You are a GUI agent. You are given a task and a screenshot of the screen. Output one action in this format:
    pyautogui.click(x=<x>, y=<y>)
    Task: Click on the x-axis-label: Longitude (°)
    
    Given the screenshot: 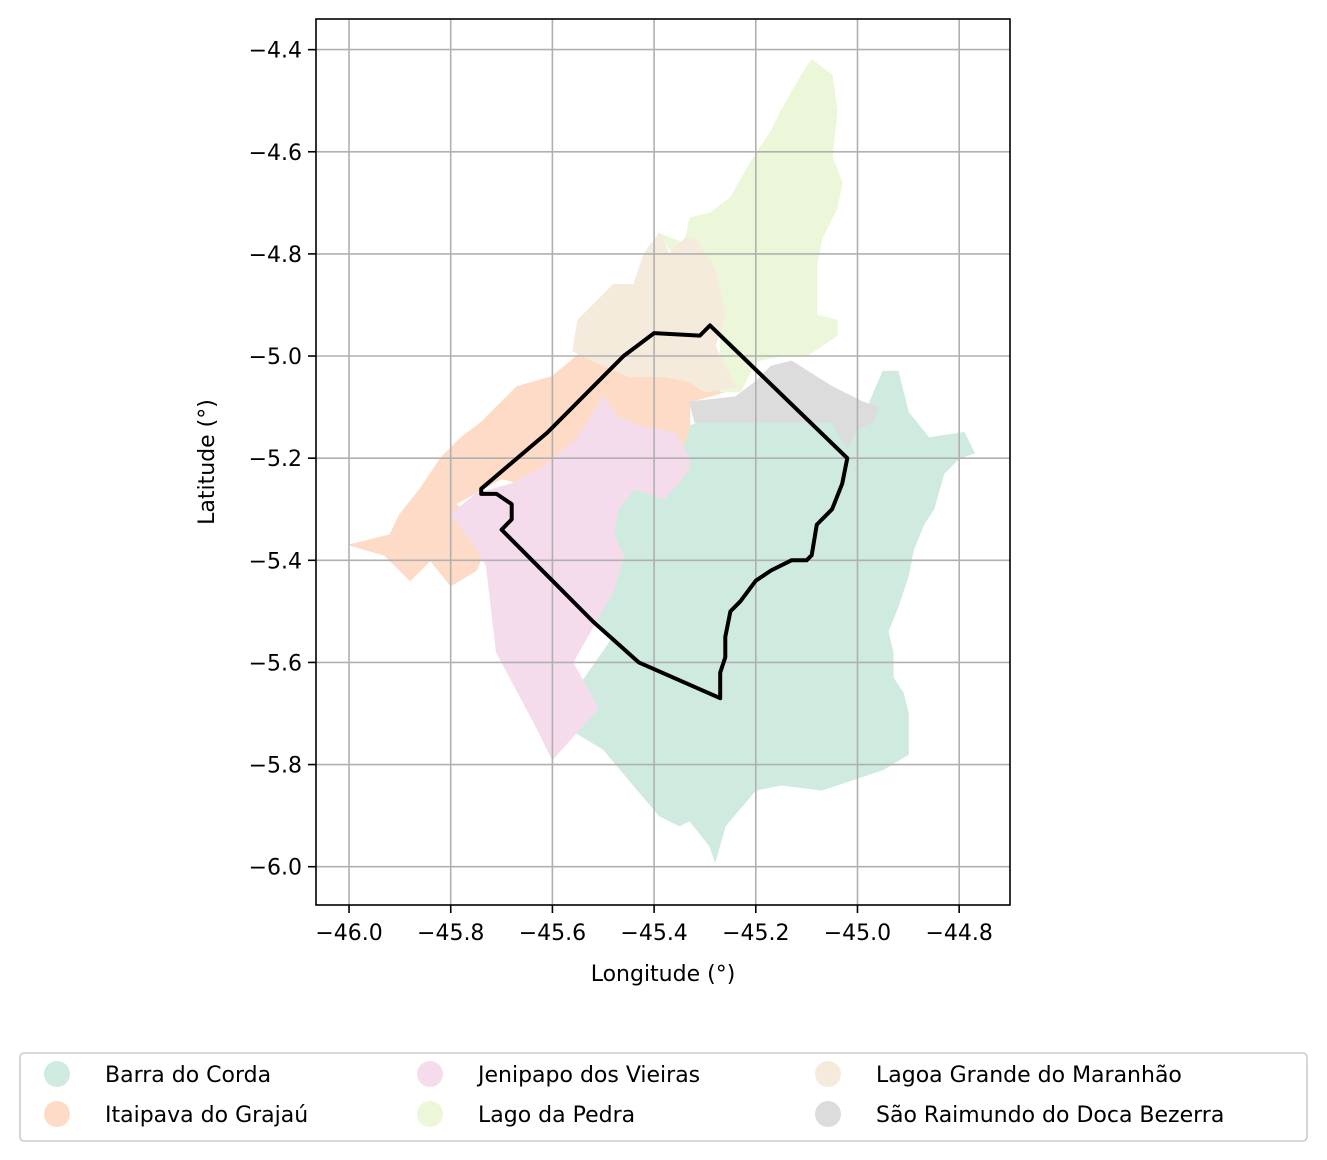 What is the action you would take?
    pyautogui.click(x=663, y=974)
    